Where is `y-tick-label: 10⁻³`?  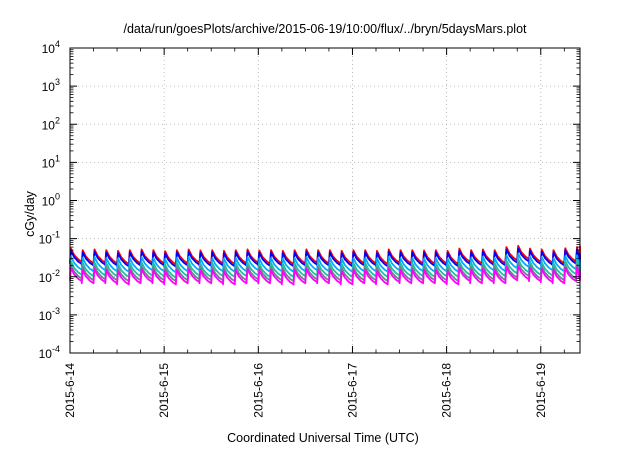
y-tick-label: 10⁻³ is located at coordinates (49, 314).